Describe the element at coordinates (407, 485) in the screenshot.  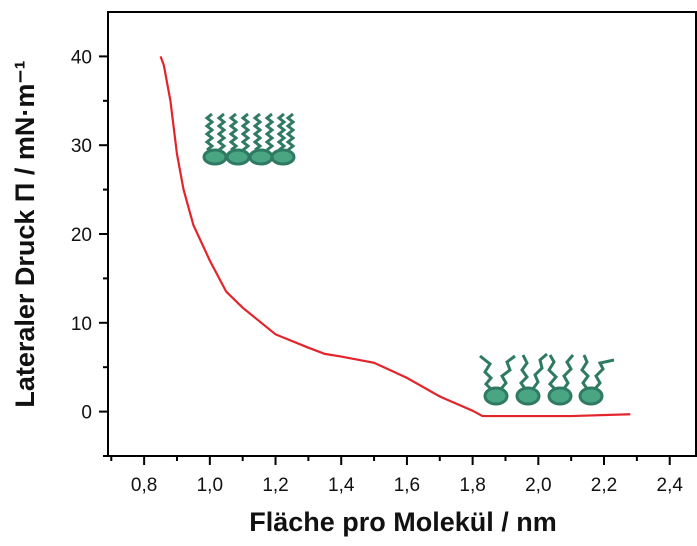
I see `x-tick-label: 1,6` at that location.